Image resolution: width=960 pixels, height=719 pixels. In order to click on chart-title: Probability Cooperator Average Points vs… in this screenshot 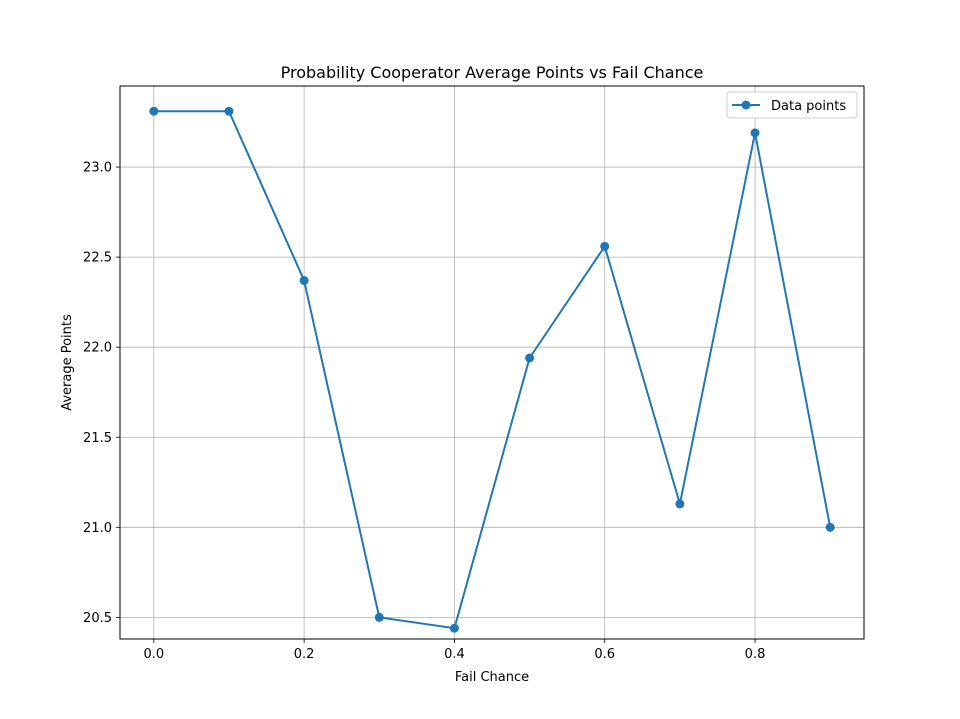, I will do `click(492, 72)`.